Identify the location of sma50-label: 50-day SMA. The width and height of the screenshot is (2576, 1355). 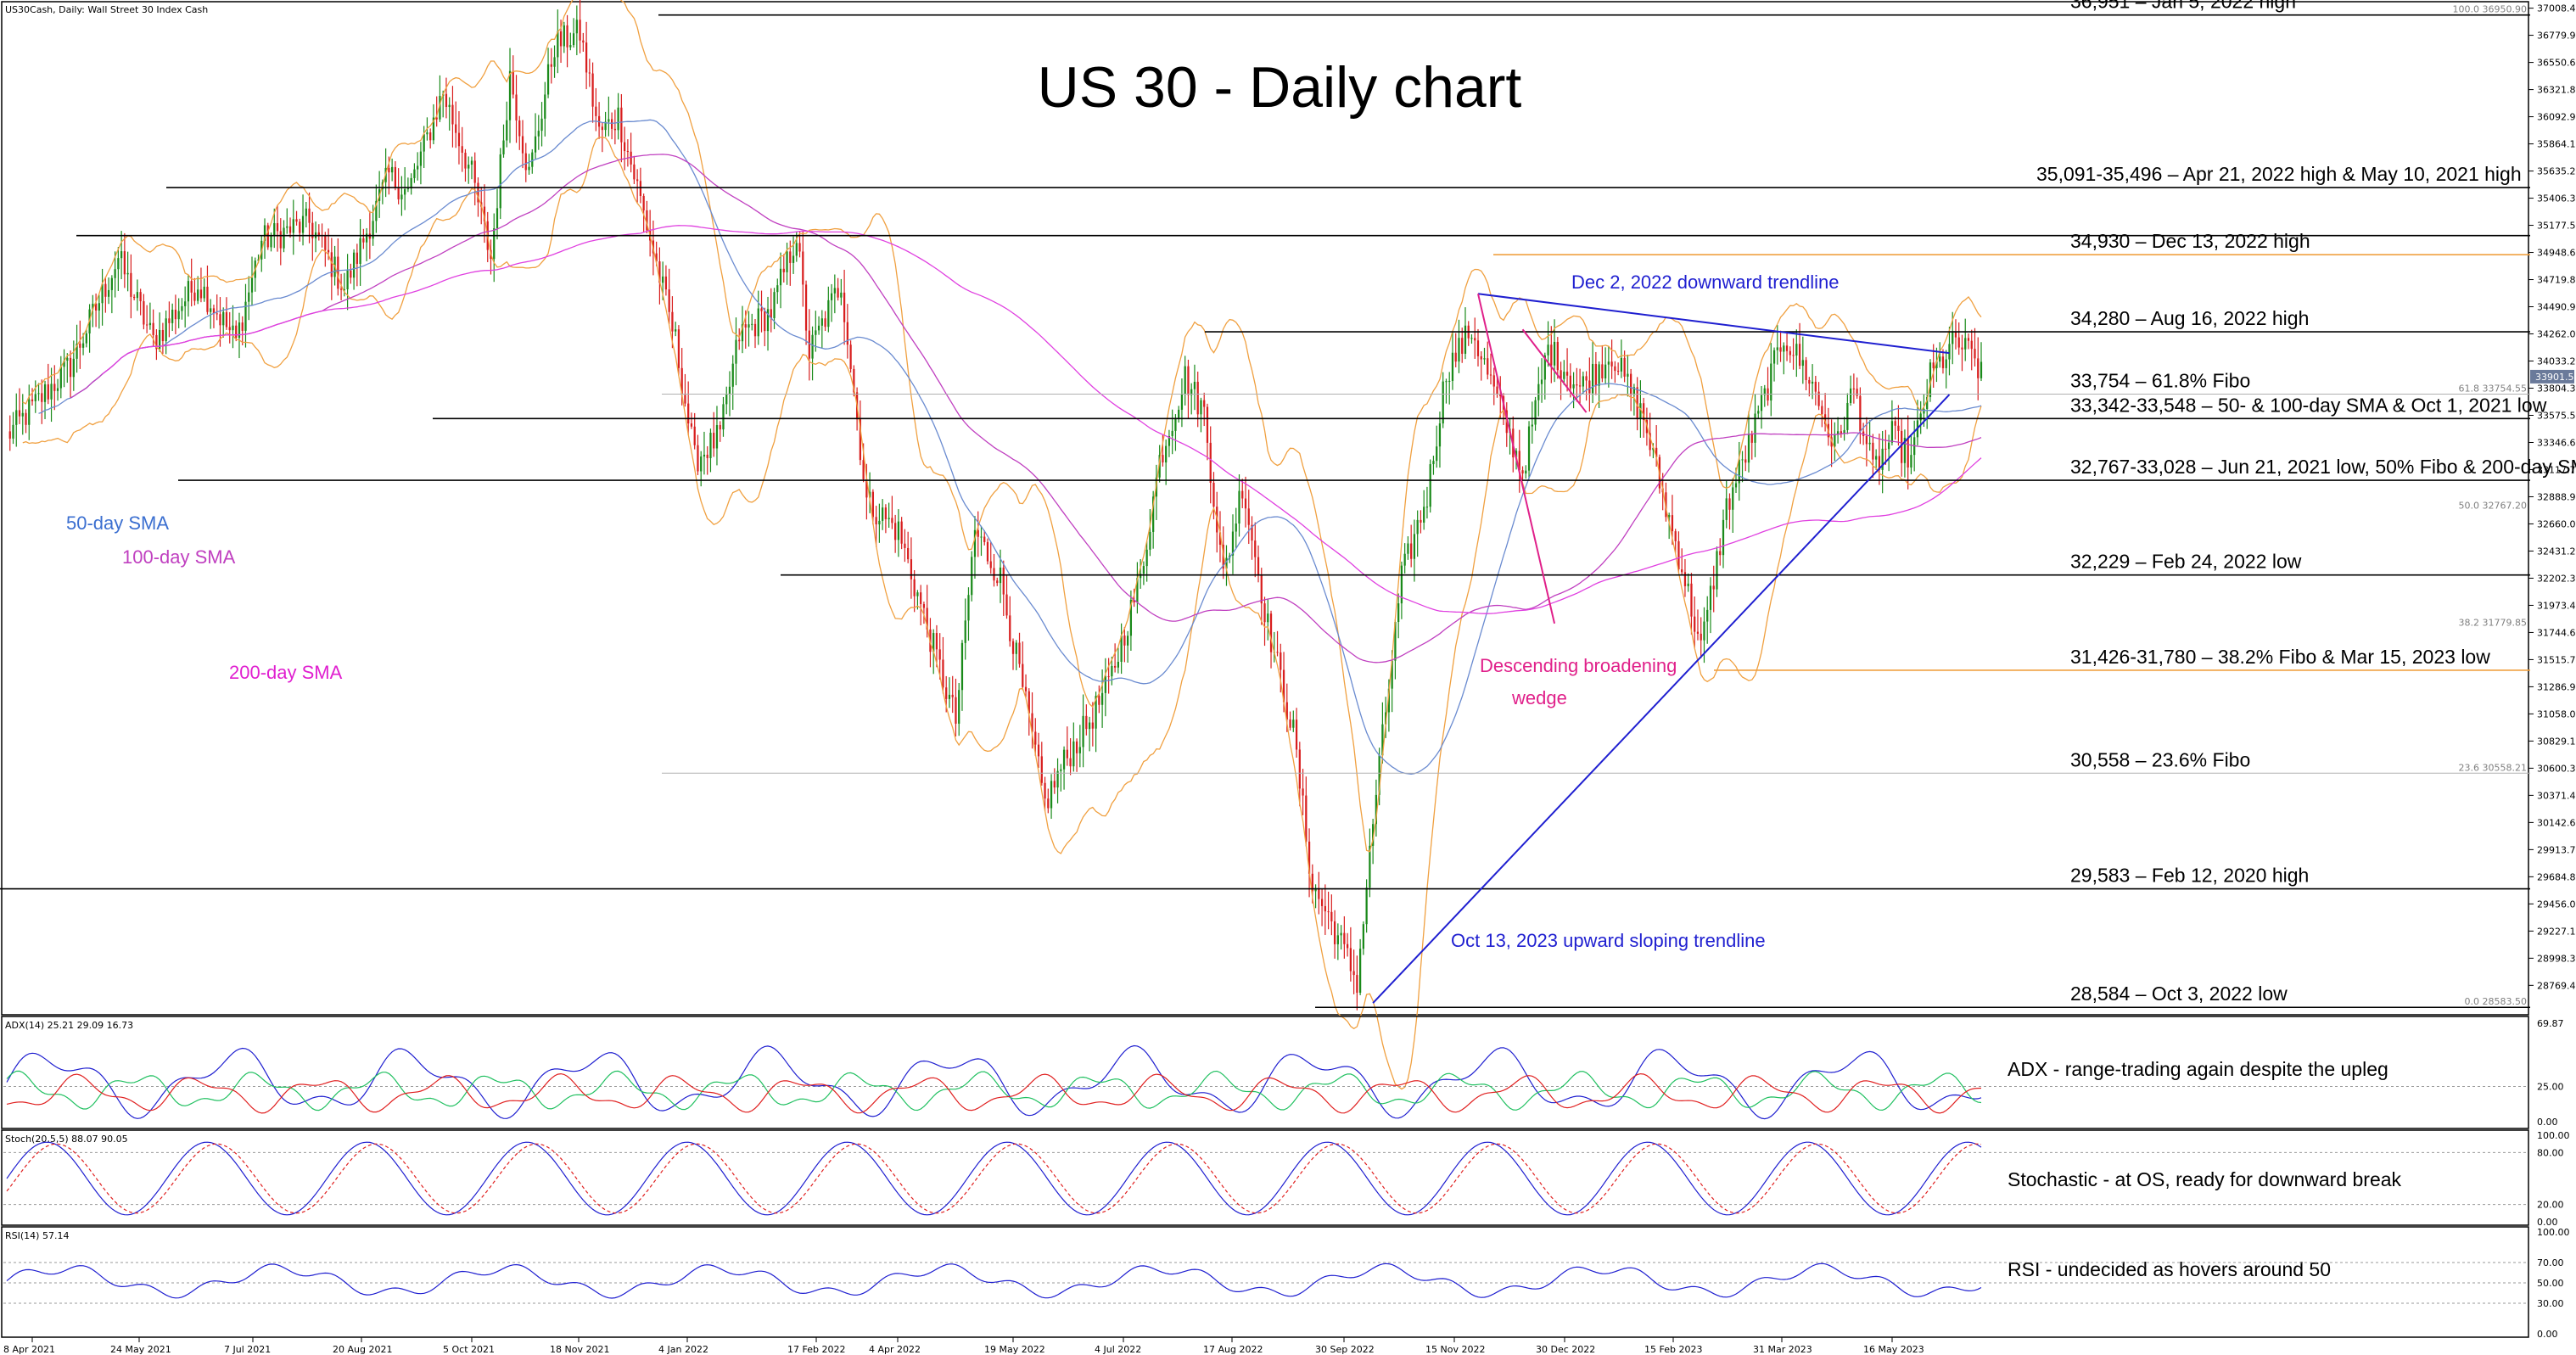
(117, 523).